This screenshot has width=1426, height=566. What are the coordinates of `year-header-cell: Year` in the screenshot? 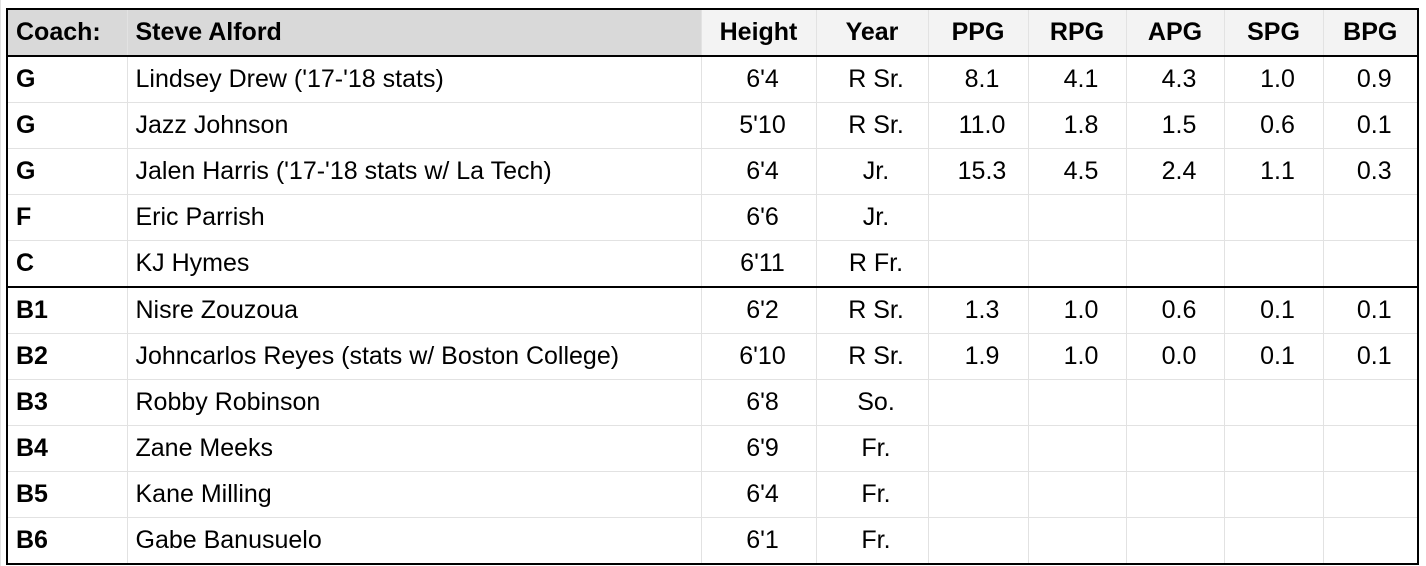 It's located at (872, 32).